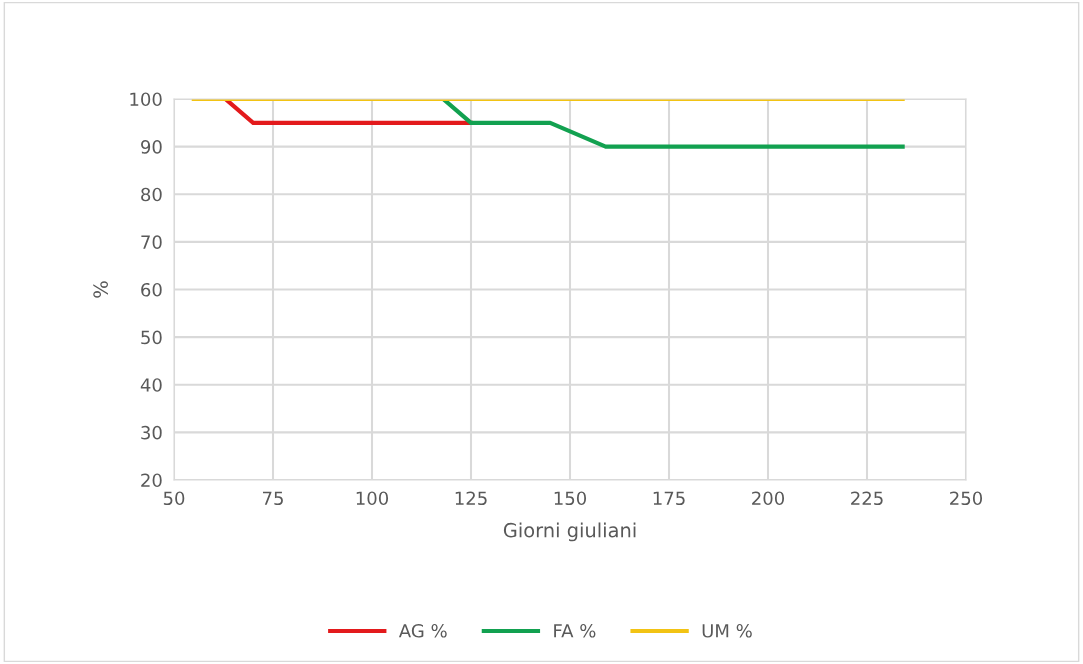  I want to click on y-tick-label: 30, so click(151, 432).